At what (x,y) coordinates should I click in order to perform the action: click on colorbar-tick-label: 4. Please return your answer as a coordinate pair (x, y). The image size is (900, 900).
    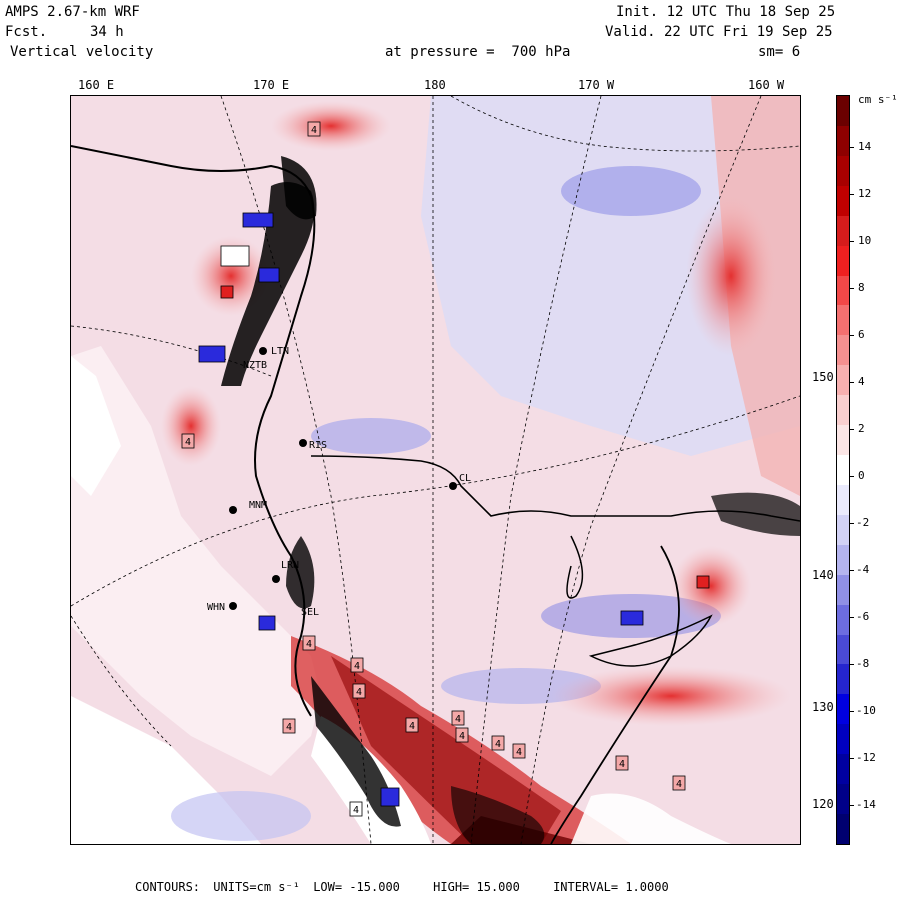
    Looking at the image, I should click on (861, 381).